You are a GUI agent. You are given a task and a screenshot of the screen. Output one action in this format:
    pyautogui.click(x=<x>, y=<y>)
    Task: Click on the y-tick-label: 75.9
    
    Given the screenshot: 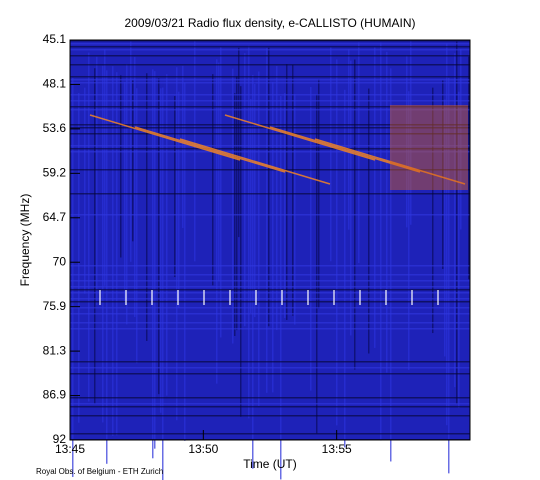 What is the action you would take?
    pyautogui.click(x=55, y=306)
    